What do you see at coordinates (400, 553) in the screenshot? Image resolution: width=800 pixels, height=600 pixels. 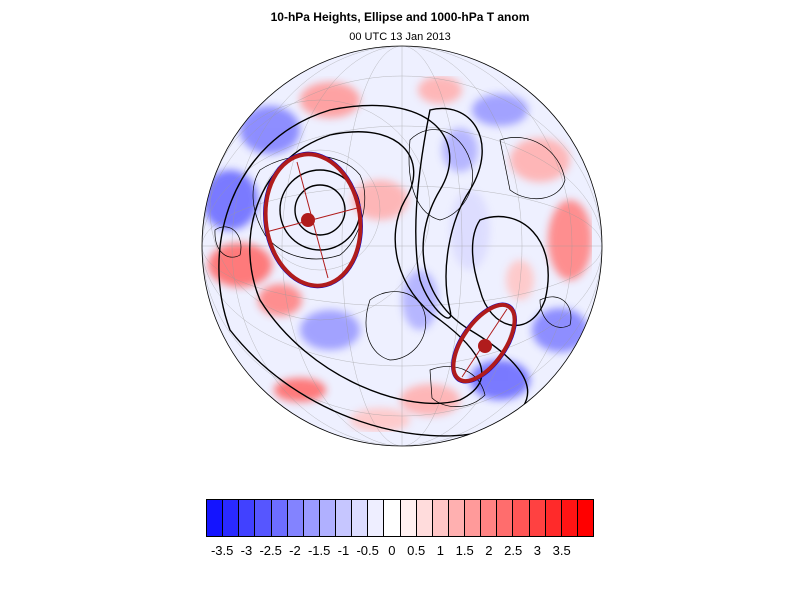 I see `colorbar-labels: -3.5 -3 -2.5 -2 -1.5 -1 -0.5 0 0.5 1 1.5 2 2.5 3 3.5` at bounding box center [400, 553].